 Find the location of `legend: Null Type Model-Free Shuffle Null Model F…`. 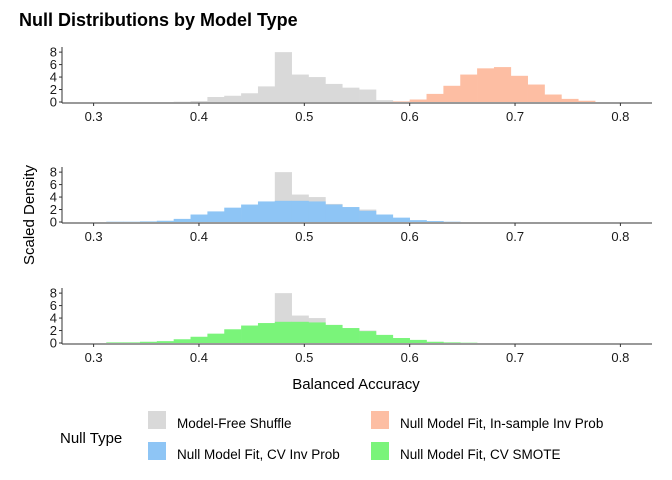

legend: Null Type Model-Free Shuffle Null Model F… is located at coordinates (331, 436).